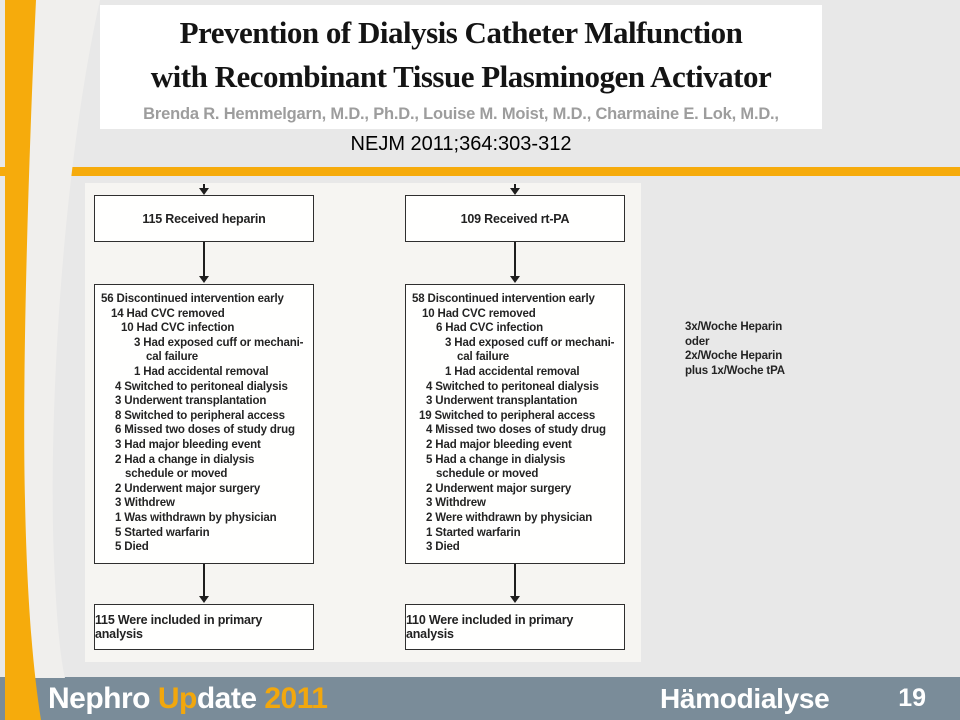 Image resolution: width=960 pixels, height=720 pixels. What do you see at coordinates (461, 144) in the screenshot?
I see `journal-citation: NEJM 2011;364:303-312` at bounding box center [461, 144].